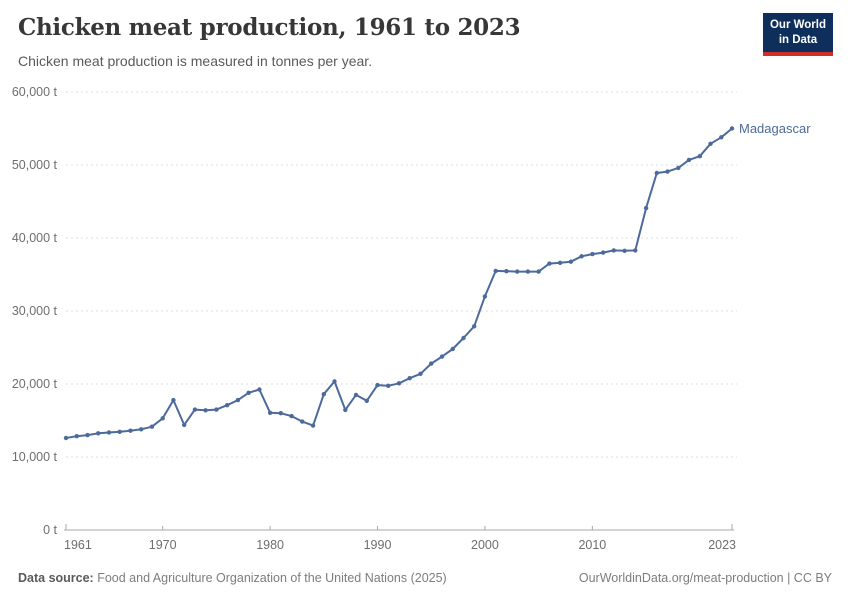 This screenshot has height=600, width=850. I want to click on x-axis-tick-label: 1970, so click(163, 545).